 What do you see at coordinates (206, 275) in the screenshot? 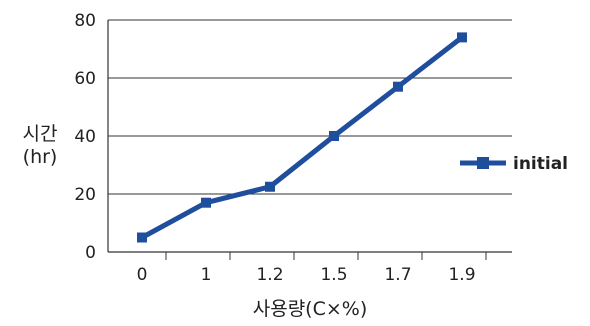
I see `x-tick-label: 1` at bounding box center [206, 275].